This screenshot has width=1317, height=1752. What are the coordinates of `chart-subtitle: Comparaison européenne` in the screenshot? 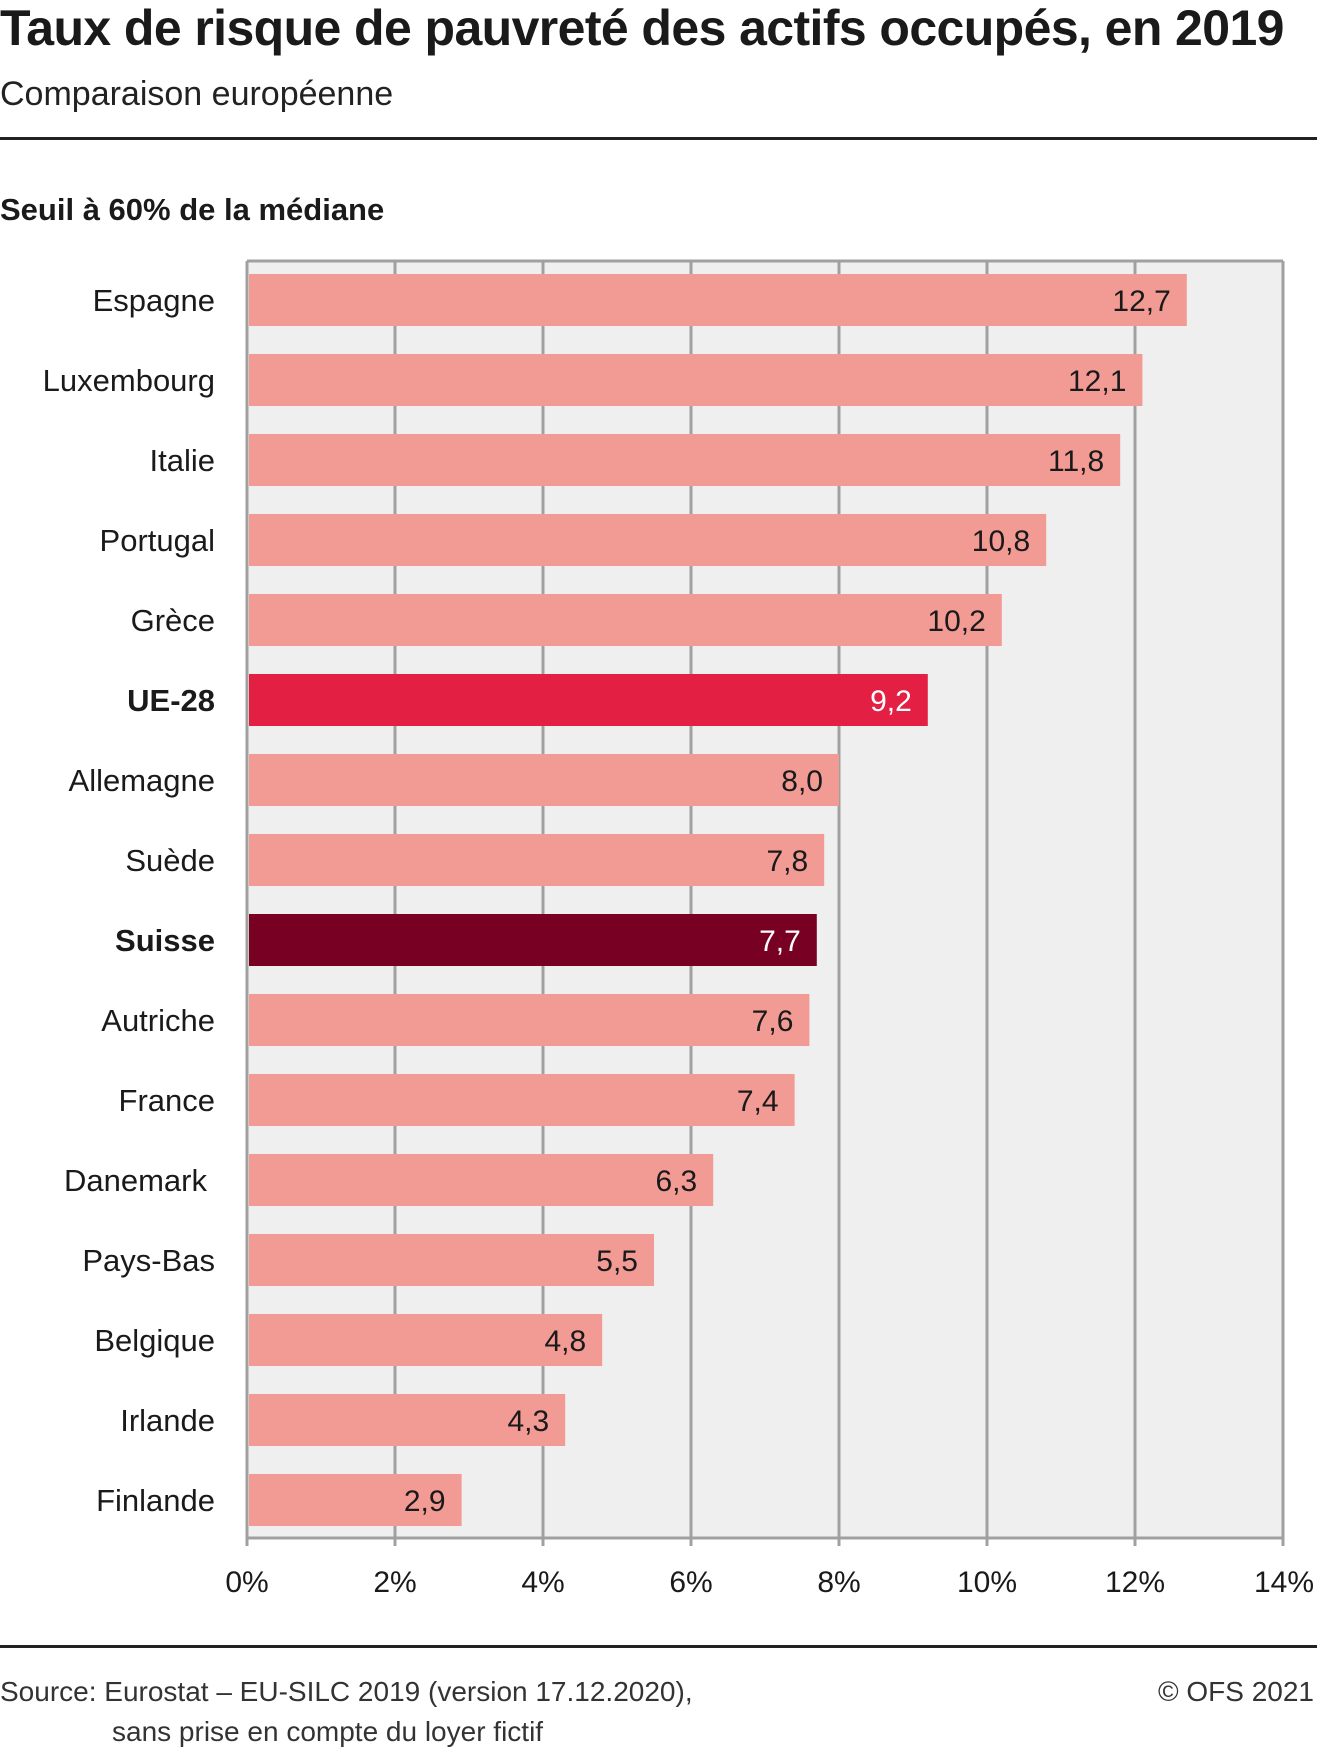 It's located at (197, 94).